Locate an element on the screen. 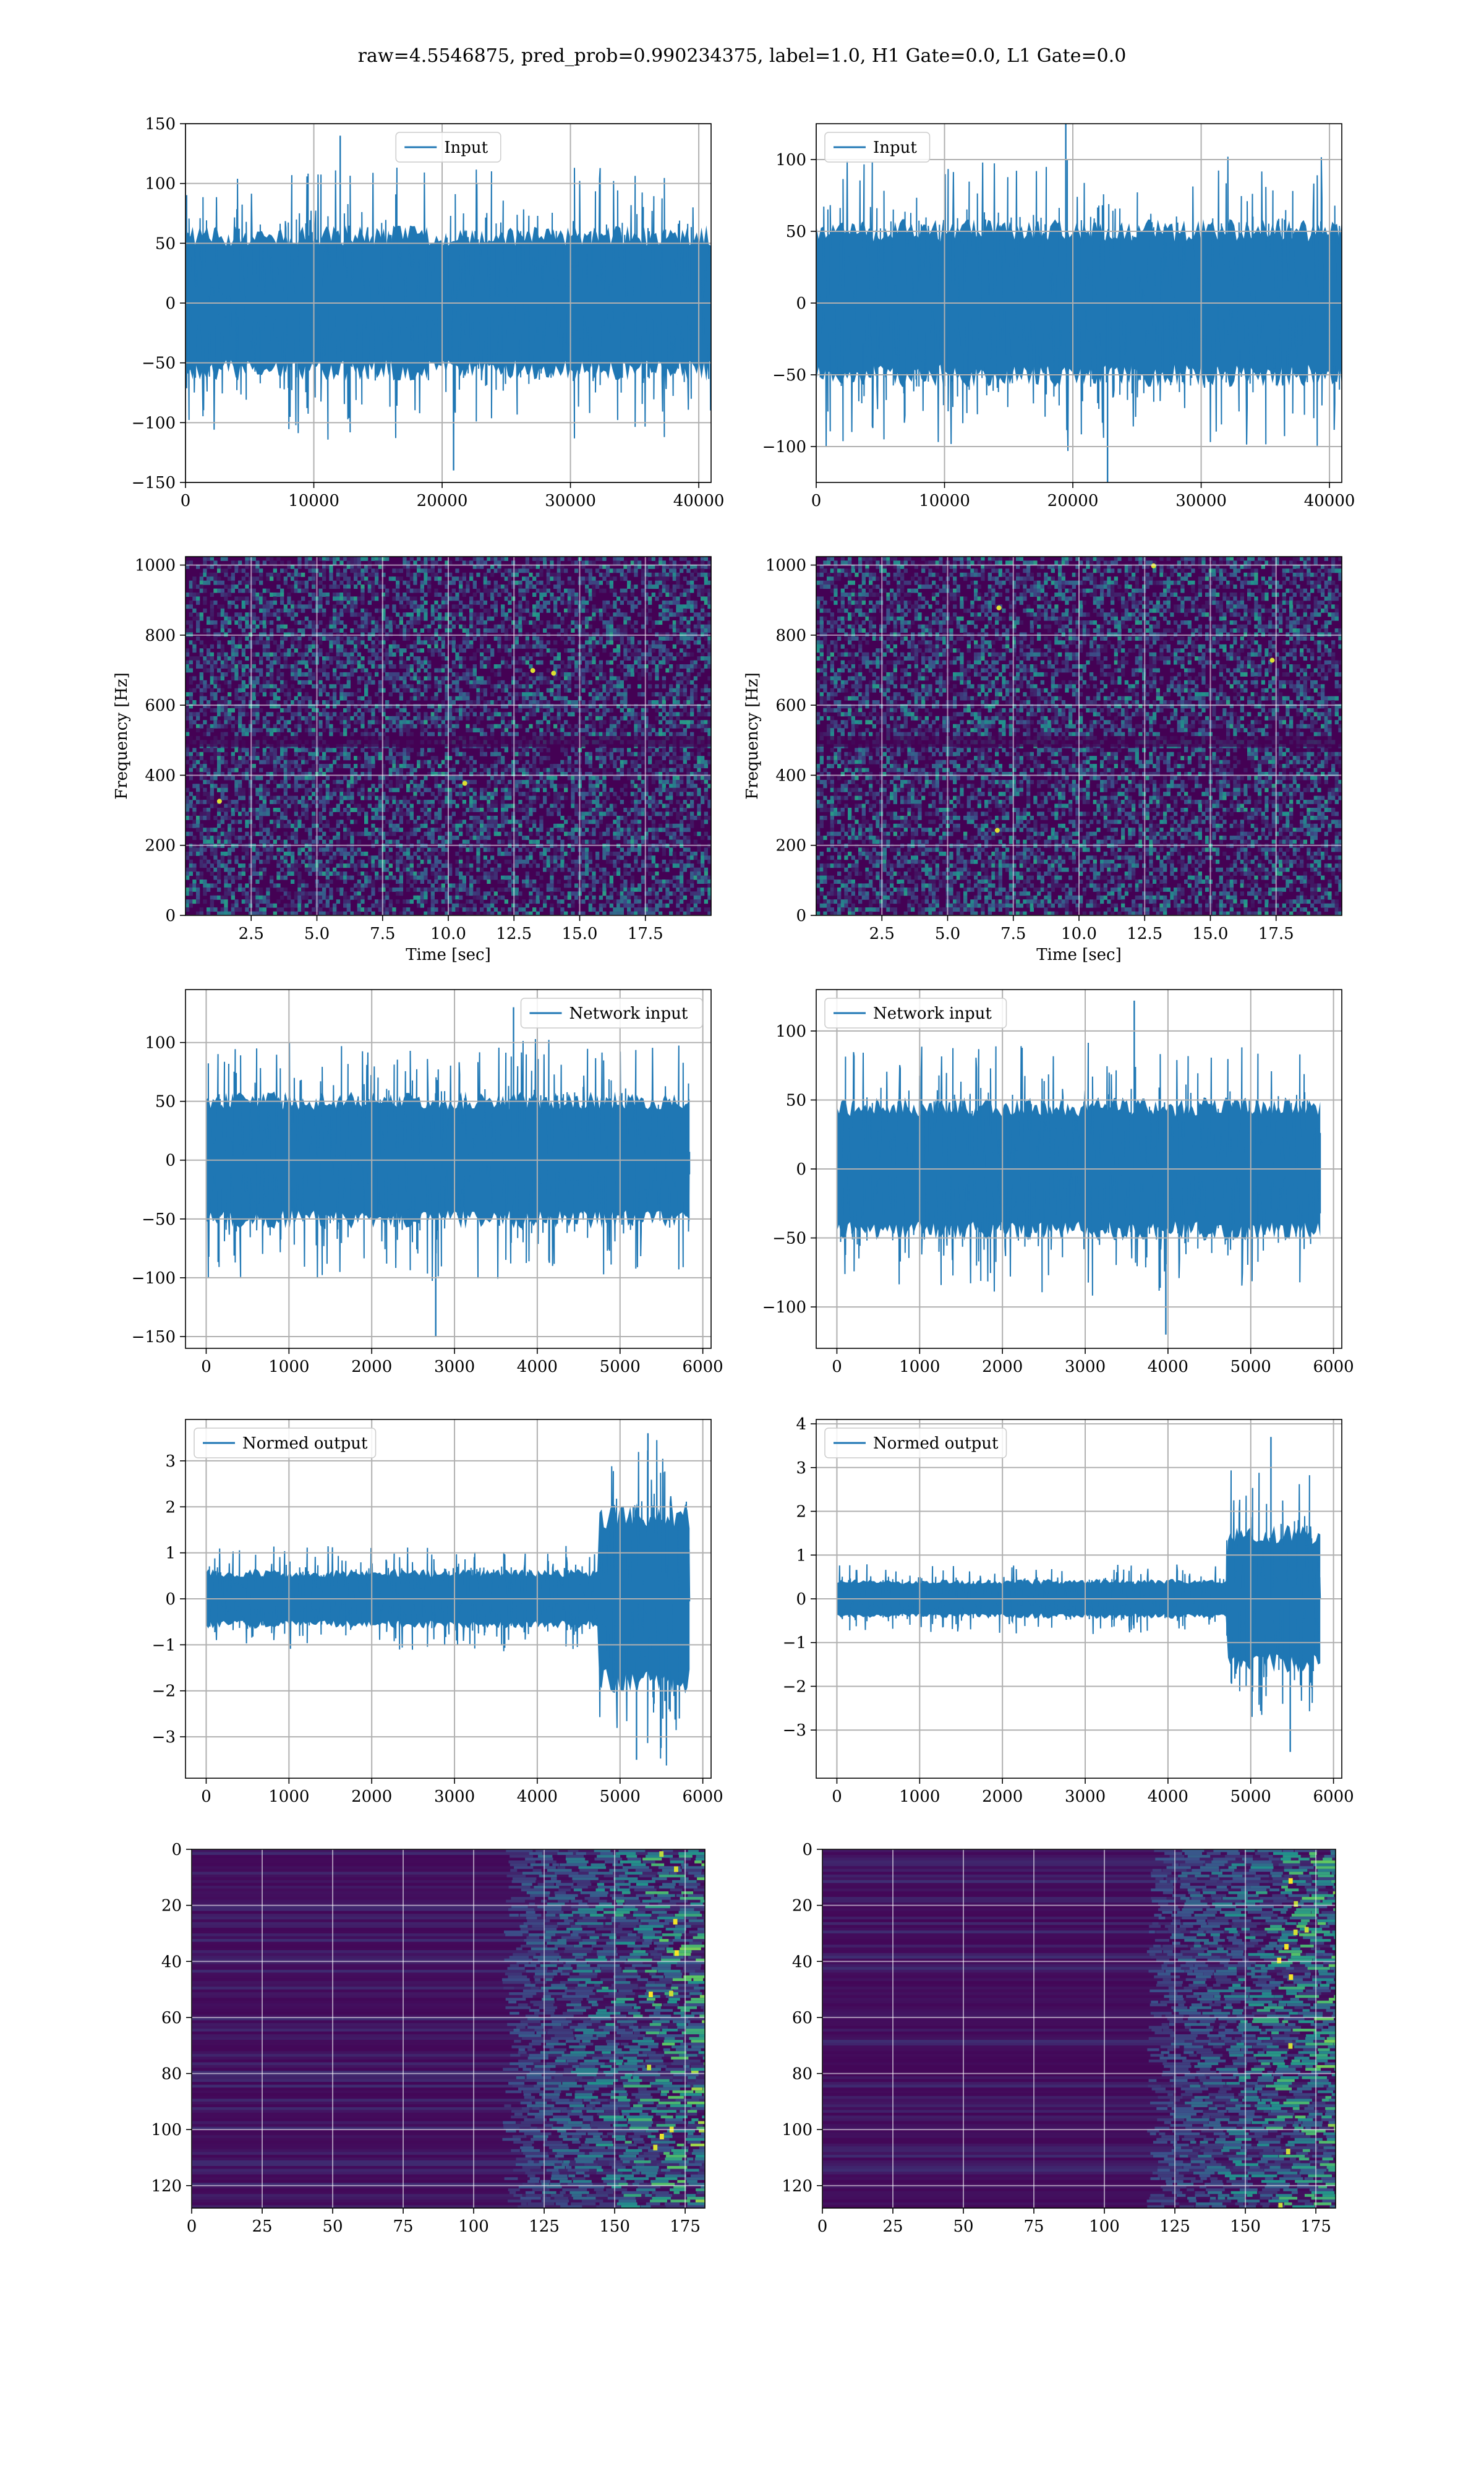  normed-output-l1-grid is located at coordinates (1079, 1598).